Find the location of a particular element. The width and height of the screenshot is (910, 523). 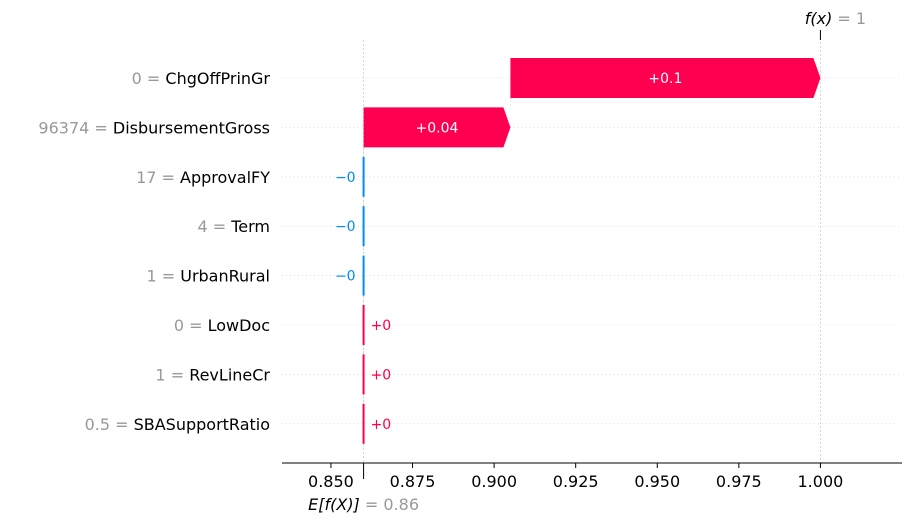

feature-label: 0.5 = SBASupportRatio is located at coordinates (177, 424).